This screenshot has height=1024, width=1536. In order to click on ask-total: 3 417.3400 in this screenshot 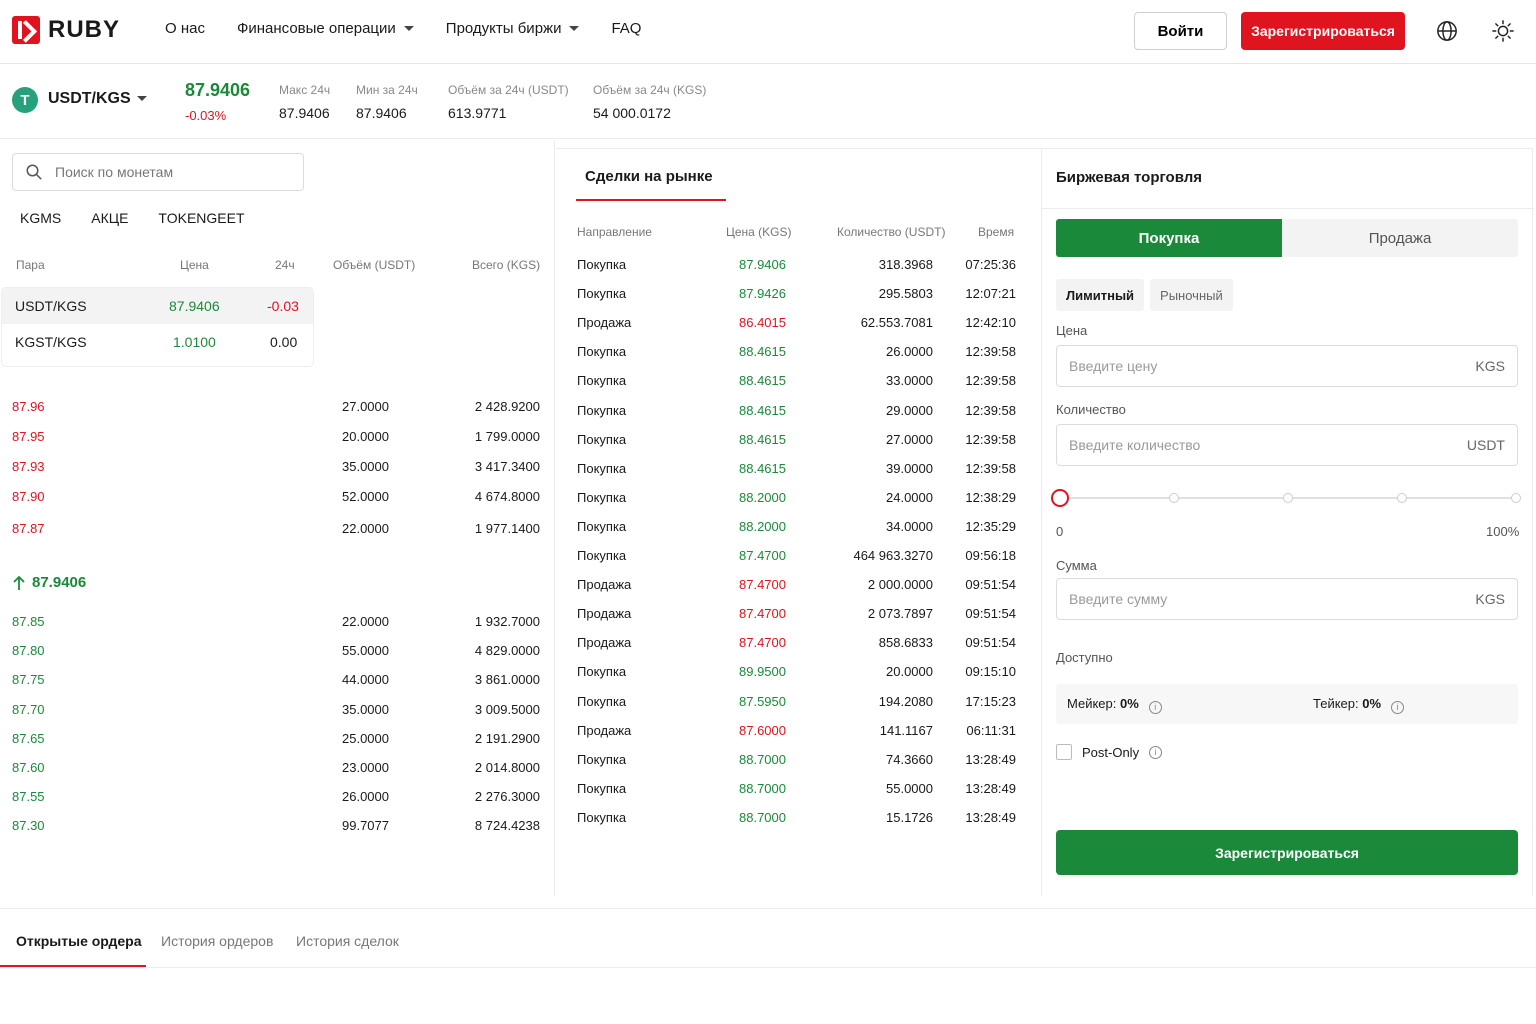, I will do `click(507, 466)`.